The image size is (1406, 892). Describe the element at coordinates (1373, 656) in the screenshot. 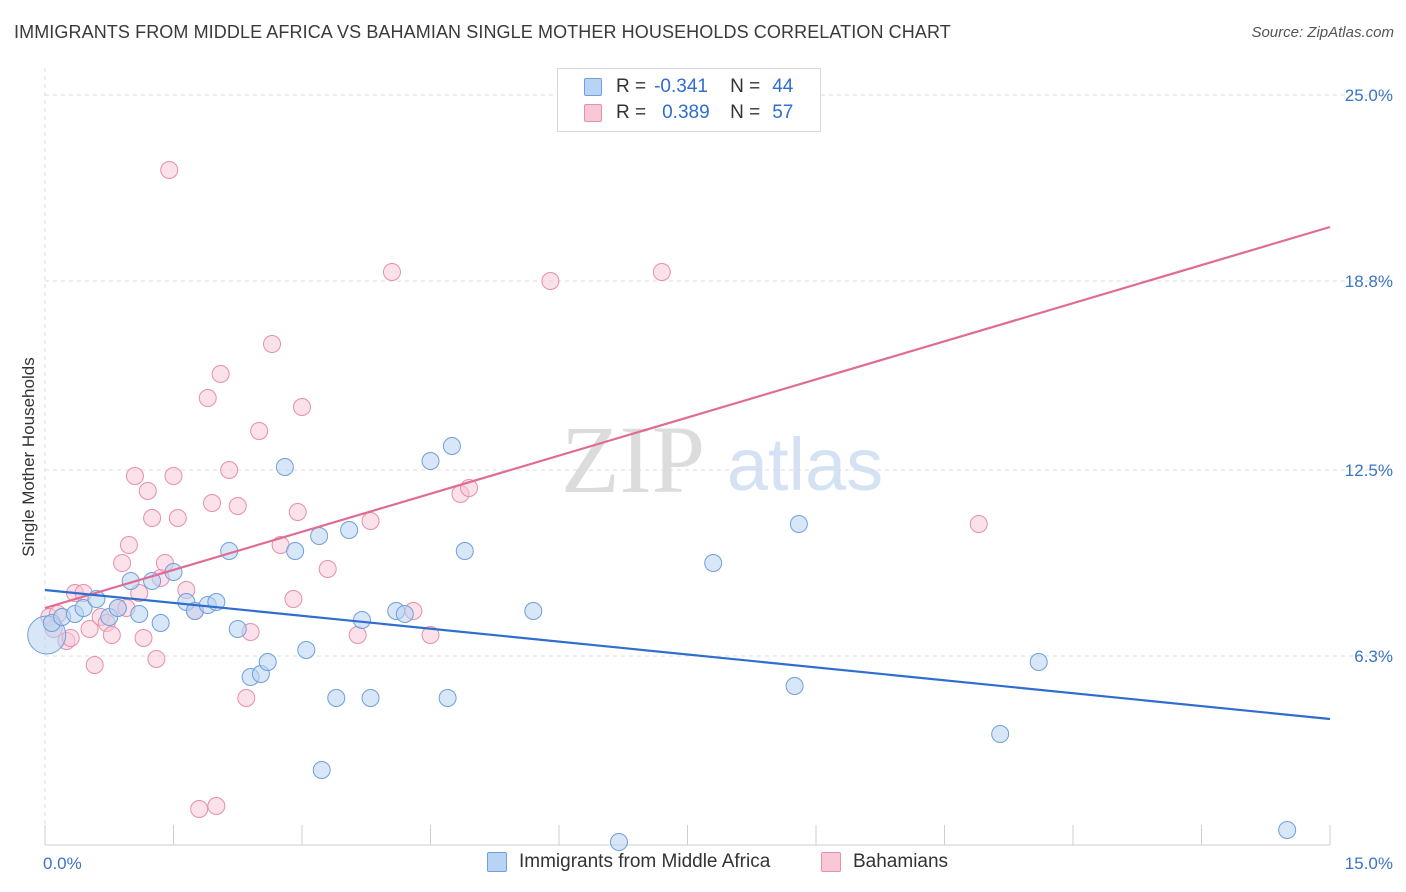

I see `y-tick-label: 6.3%` at that location.